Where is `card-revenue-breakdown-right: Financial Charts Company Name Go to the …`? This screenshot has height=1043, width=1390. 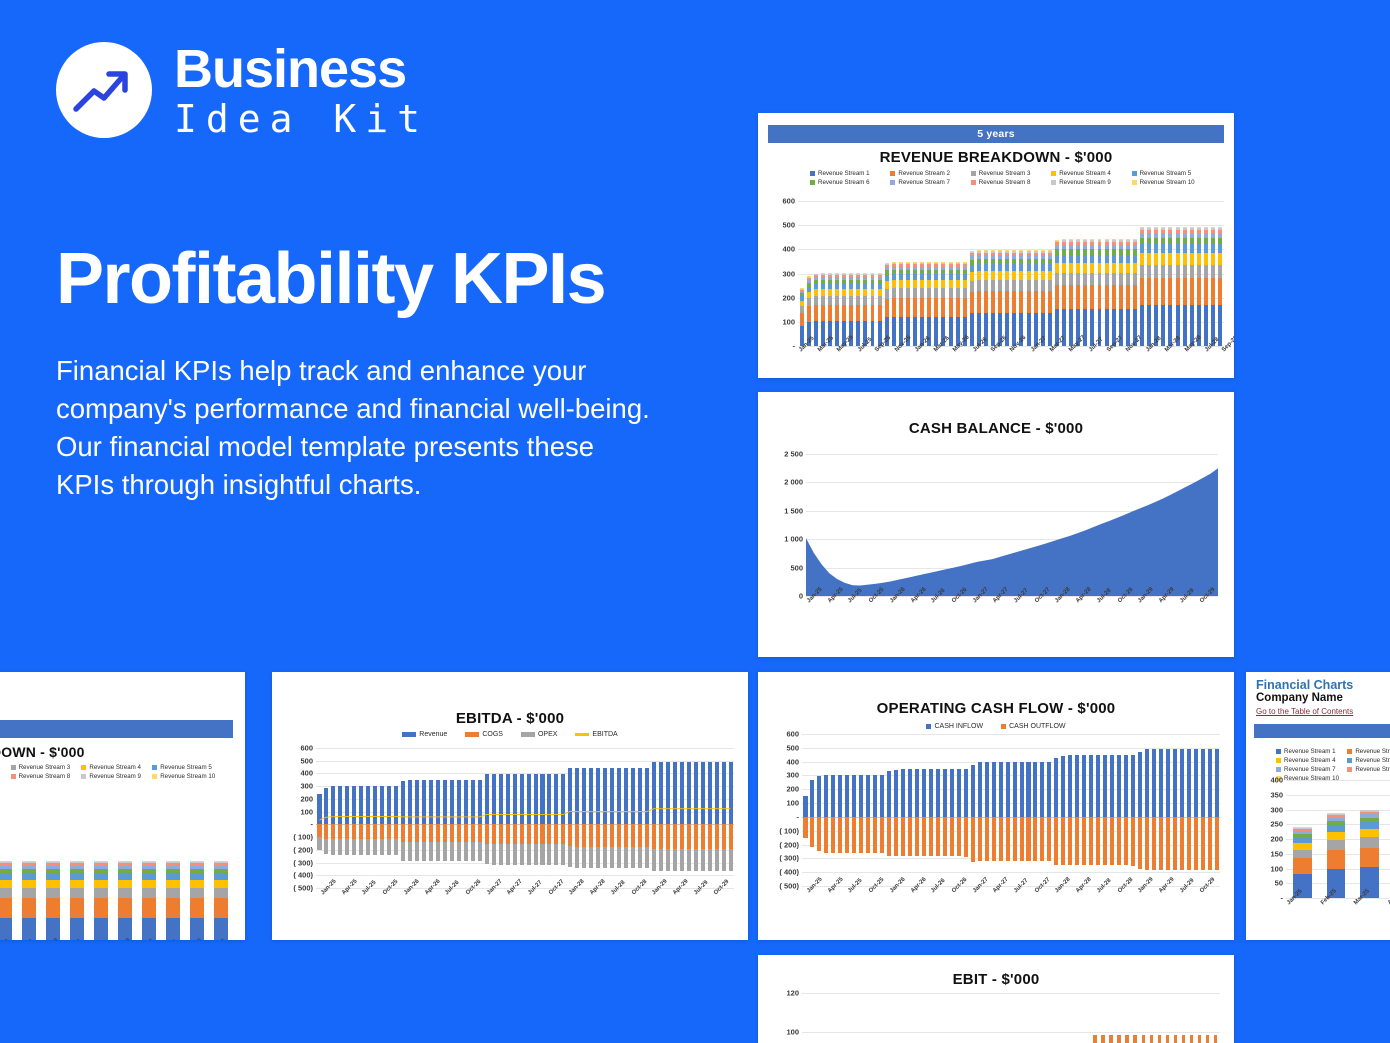
card-revenue-breakdown-right: Financial Charts Company Name Go to the … is located at coordinates (1318, 806).